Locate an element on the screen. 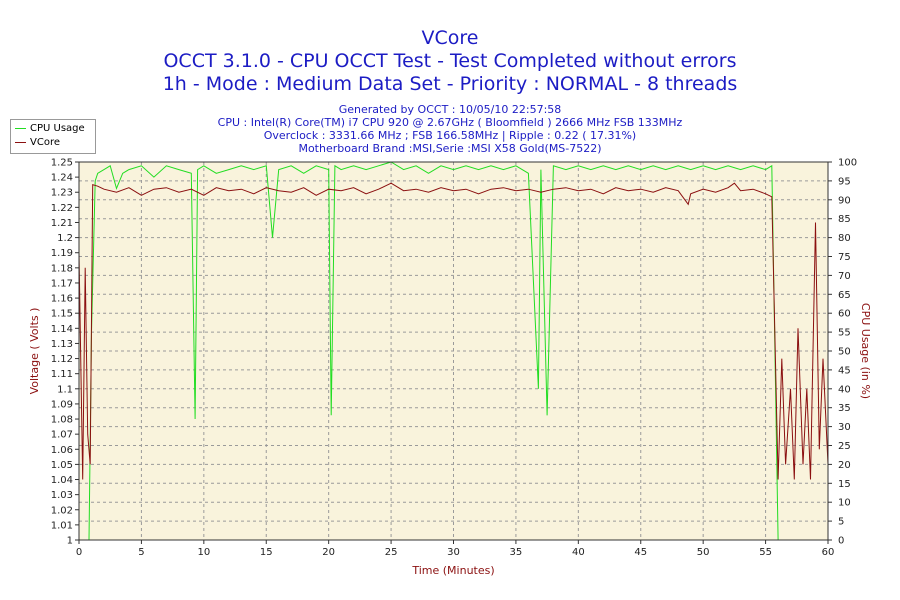 The image size is (900, 600). y-right-tick-label: 40 is located at coordinates (844, 389).